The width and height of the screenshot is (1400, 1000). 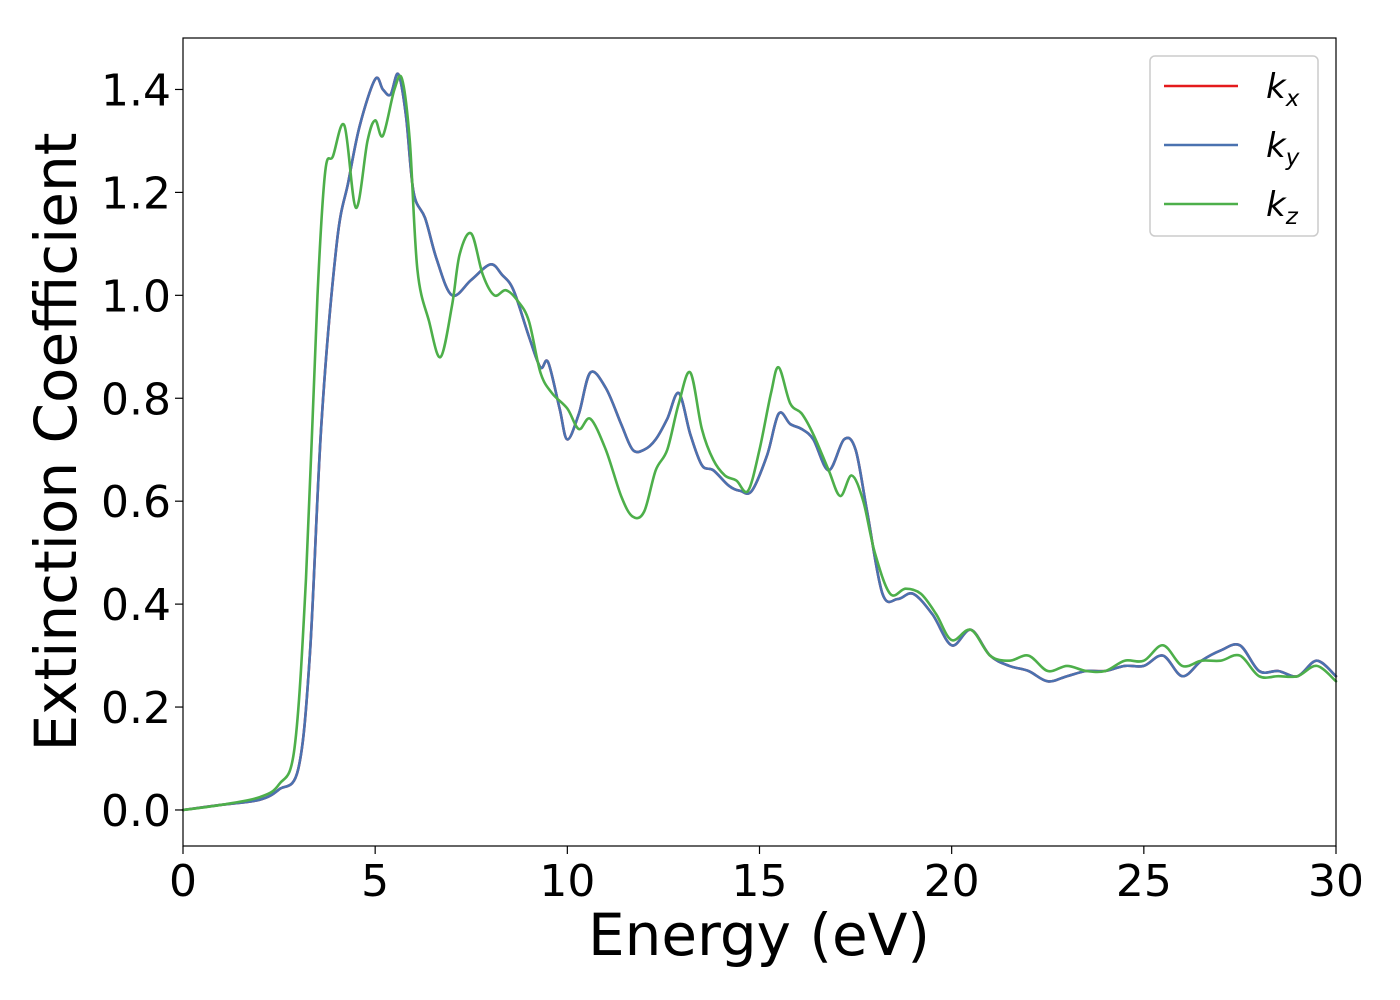 What do you see at coordinates (952, 881) in the screenshot?
I see `x-tick-label: 20` at bounding box center [952, 881].